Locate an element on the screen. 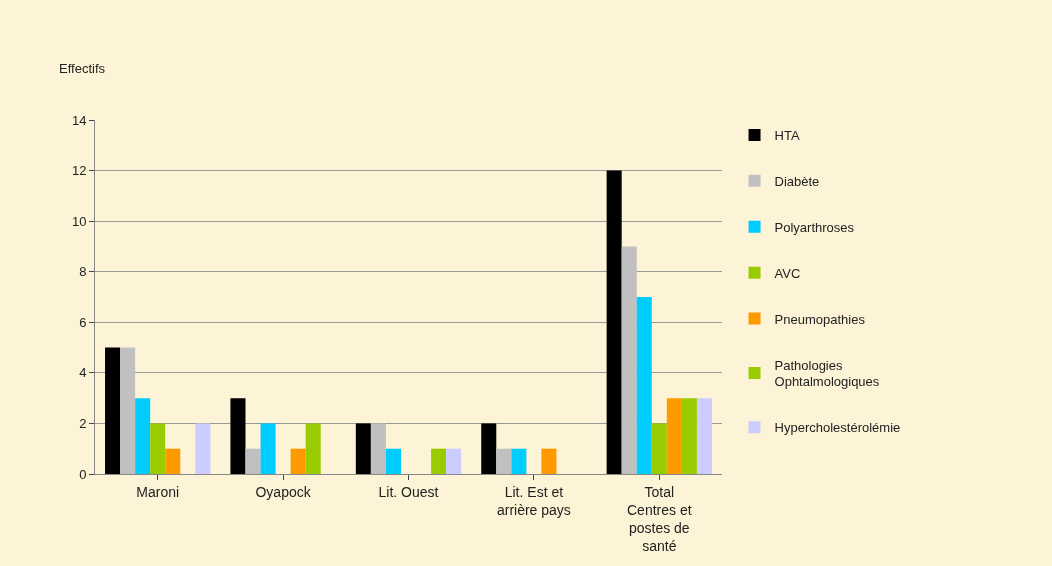 Image resolution: width=1052 pixels, height=566 pixels. legend-label: HTA is located at coordinates (787, 136).